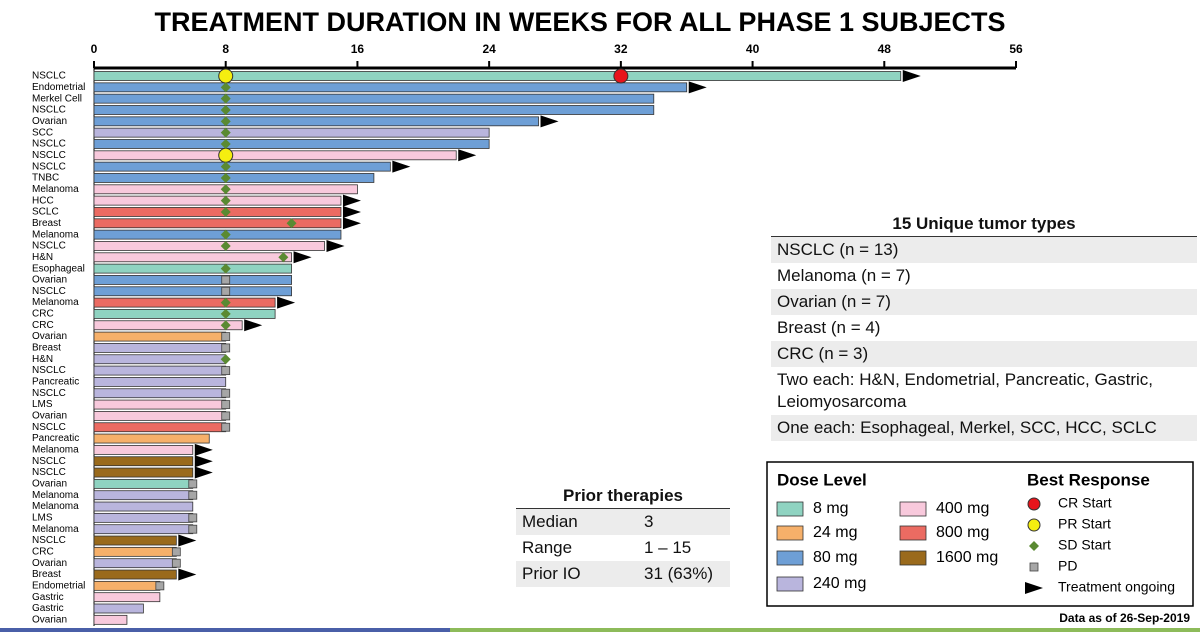 This screenshot has width=1200, height=635. I want to click on x-tick-label: 40, so click(753, 49).